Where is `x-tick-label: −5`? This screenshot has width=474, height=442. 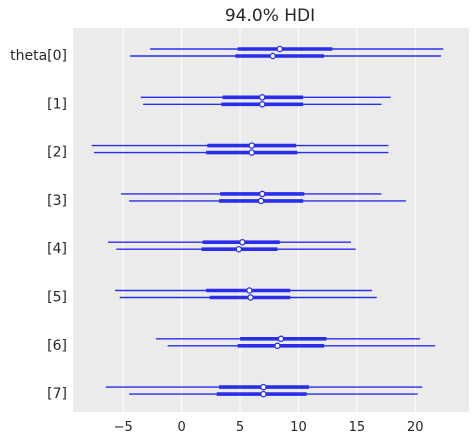
x-tick-label: −5 is located at coordinates (123, 427).